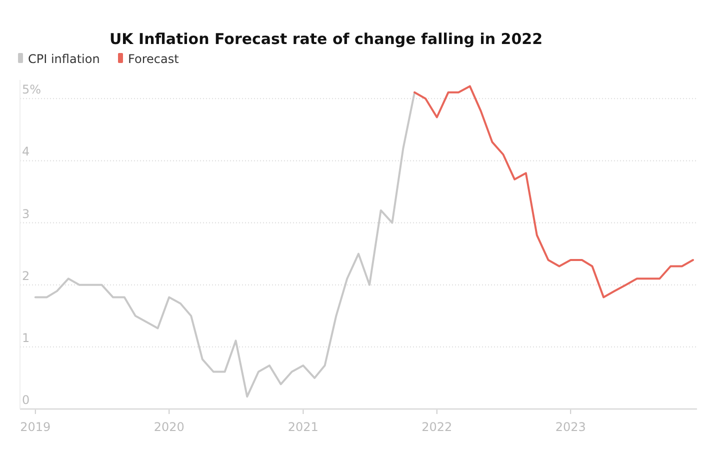 This screenshot has width=707, height=452. Describe the element at coordinates (35, 427) in the screenshot. I see `x-tick-label: 2019` at that location.